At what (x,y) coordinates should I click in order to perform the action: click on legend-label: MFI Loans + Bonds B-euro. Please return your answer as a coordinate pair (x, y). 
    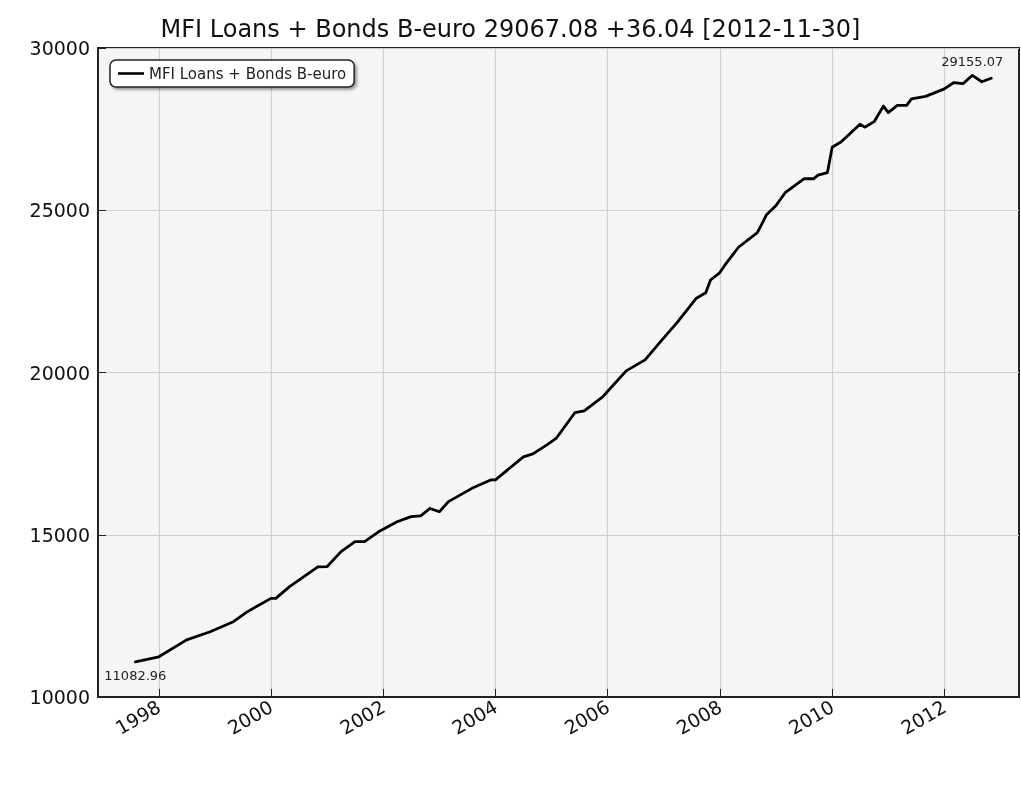
    Looking at the image, I should click on (248, 73).